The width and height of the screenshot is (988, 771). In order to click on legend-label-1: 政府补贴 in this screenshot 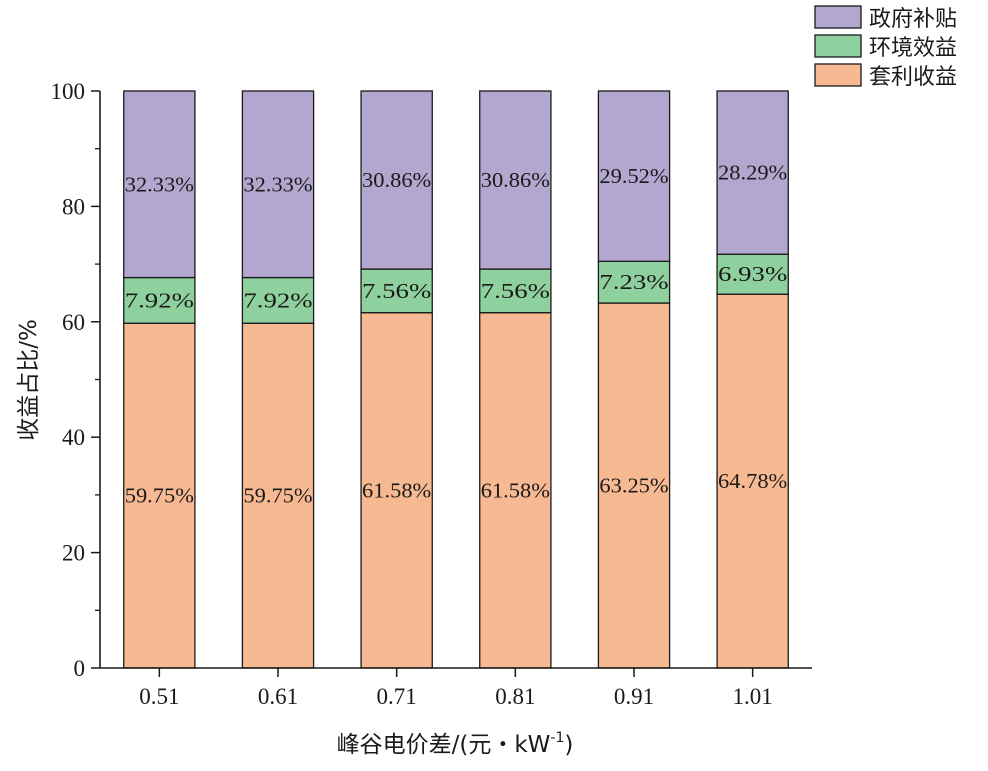, I will do `click(913, 19)`.